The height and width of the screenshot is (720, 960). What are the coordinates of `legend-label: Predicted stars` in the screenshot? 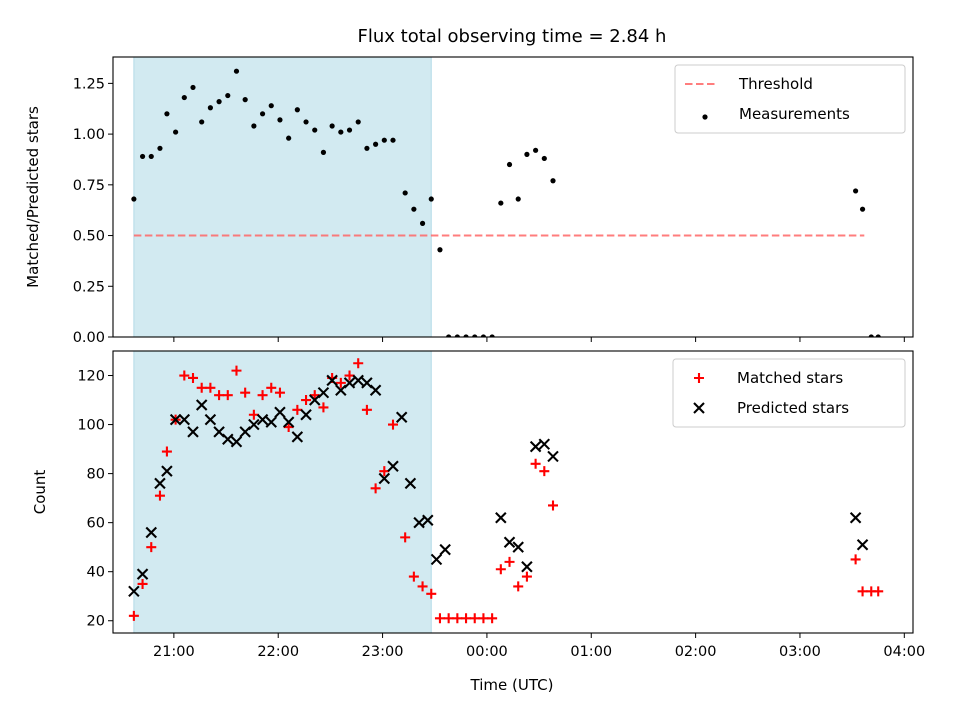 It's located at (793, 408).